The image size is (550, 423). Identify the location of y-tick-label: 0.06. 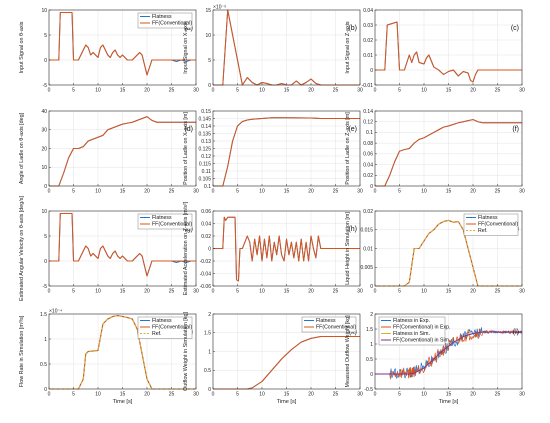
(206, 212).